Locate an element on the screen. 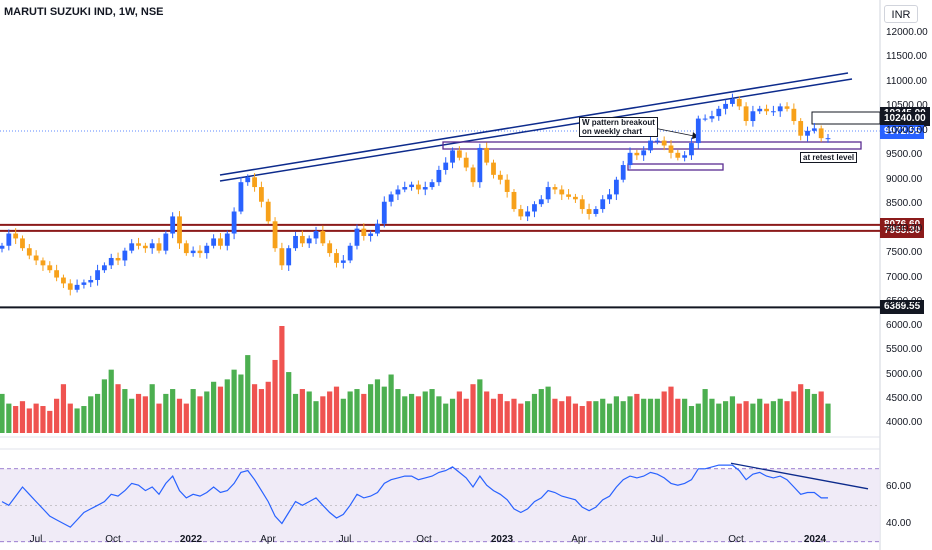 The width and height of the screenshot is (932, 550). retest-annotation: at retest level is located at coordinates (829, 157).